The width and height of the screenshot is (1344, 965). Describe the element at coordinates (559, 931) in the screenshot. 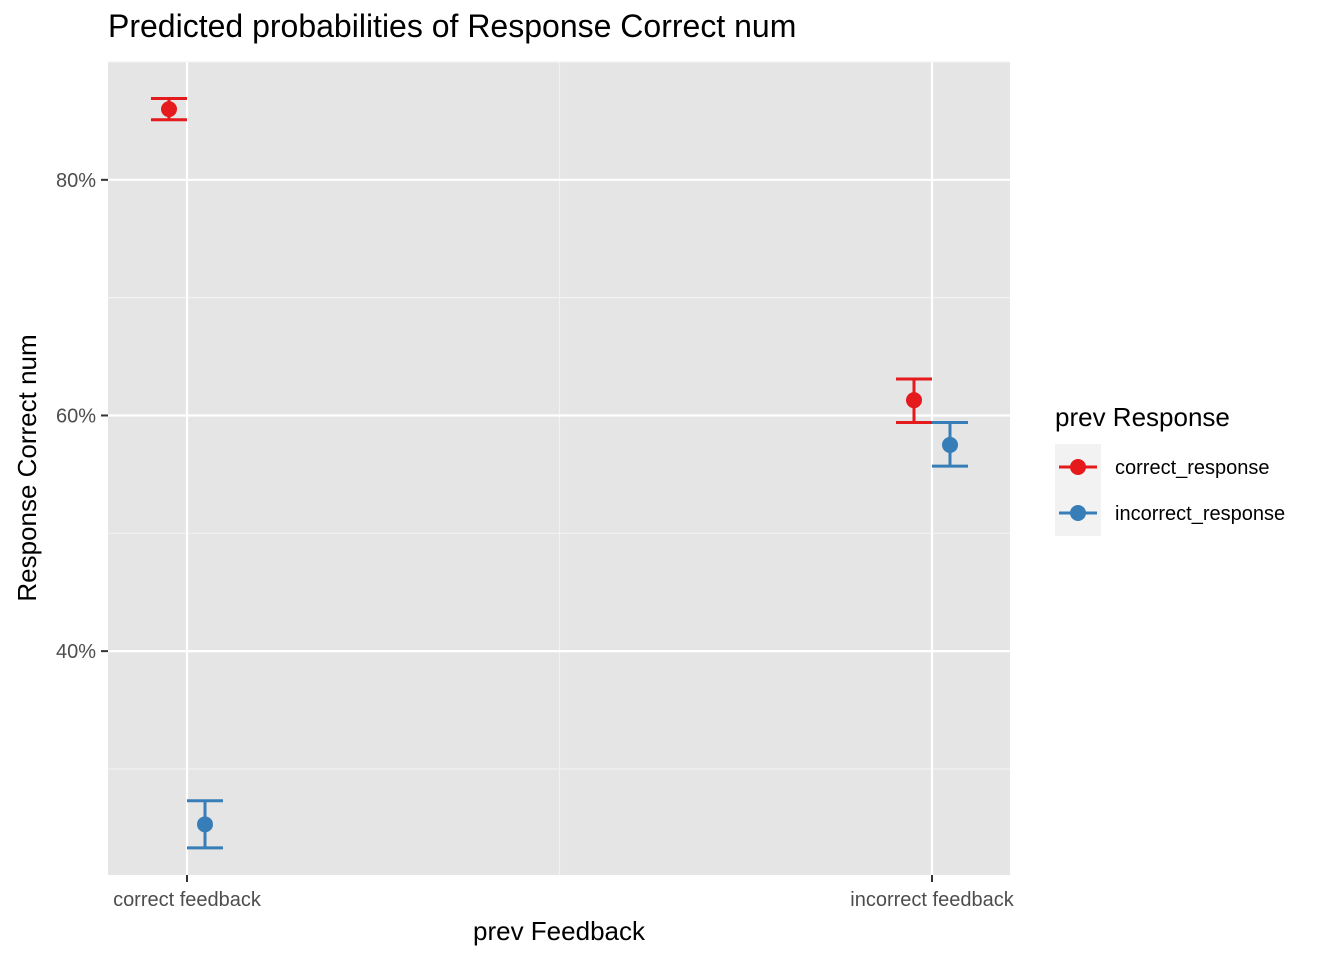

I see `x-axis-title: prev Feedback` at that location.